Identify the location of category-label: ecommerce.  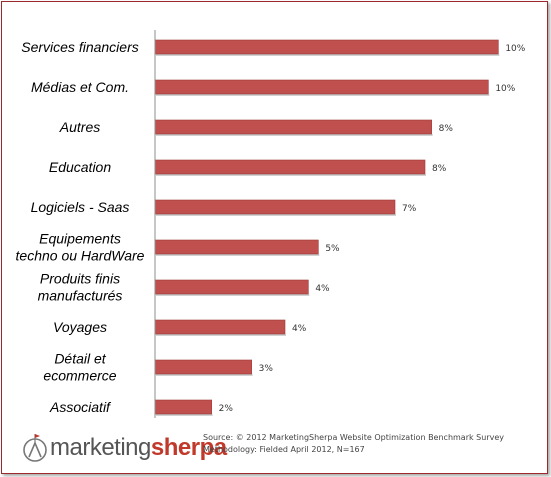
(79, 376).